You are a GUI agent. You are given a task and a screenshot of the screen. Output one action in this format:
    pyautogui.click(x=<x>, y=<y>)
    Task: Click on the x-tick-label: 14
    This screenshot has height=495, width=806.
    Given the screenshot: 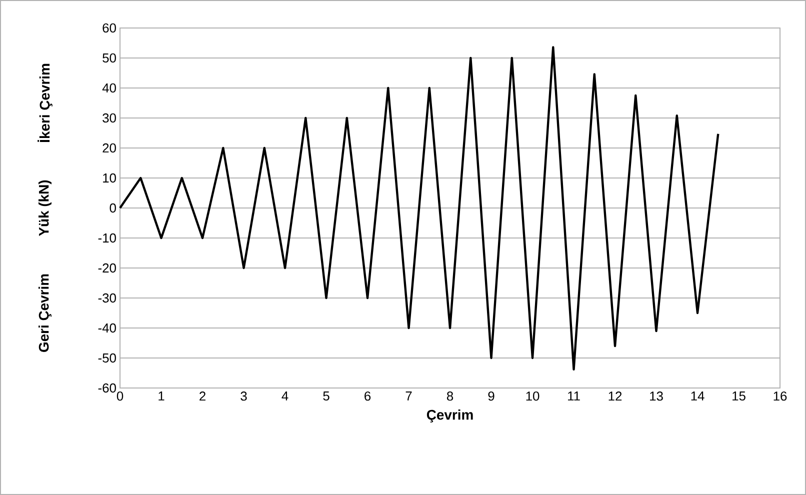 What is the action you would take?
    pyautogui.click(x=697, y=396)
    